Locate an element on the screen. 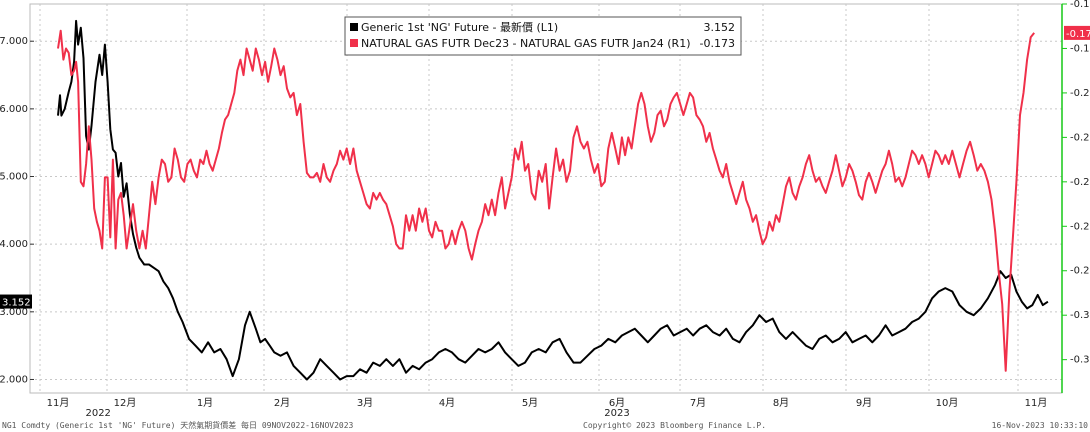  footer-center: Copyright© 2023 Bloomberg Finance L.P. is located at coordinates (674, 425).